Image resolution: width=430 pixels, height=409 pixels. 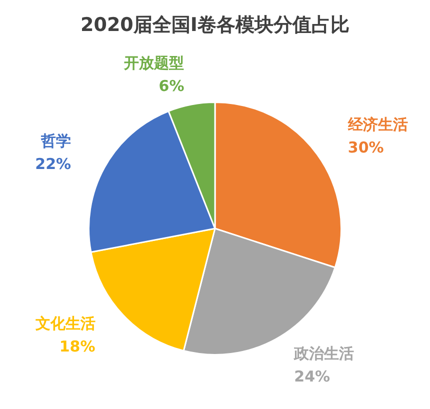 I want to click on slice-label: 经济生活, so click(x=377, y=125).